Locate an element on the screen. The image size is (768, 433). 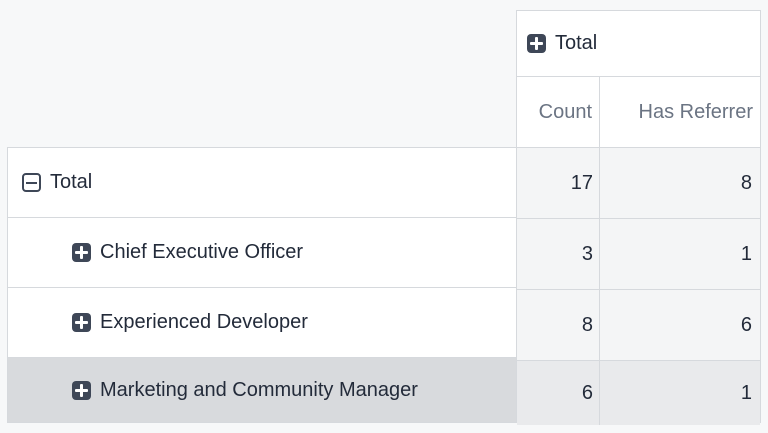
column-headers: Total Count Has Referrer is located at coordinates (638, 79).